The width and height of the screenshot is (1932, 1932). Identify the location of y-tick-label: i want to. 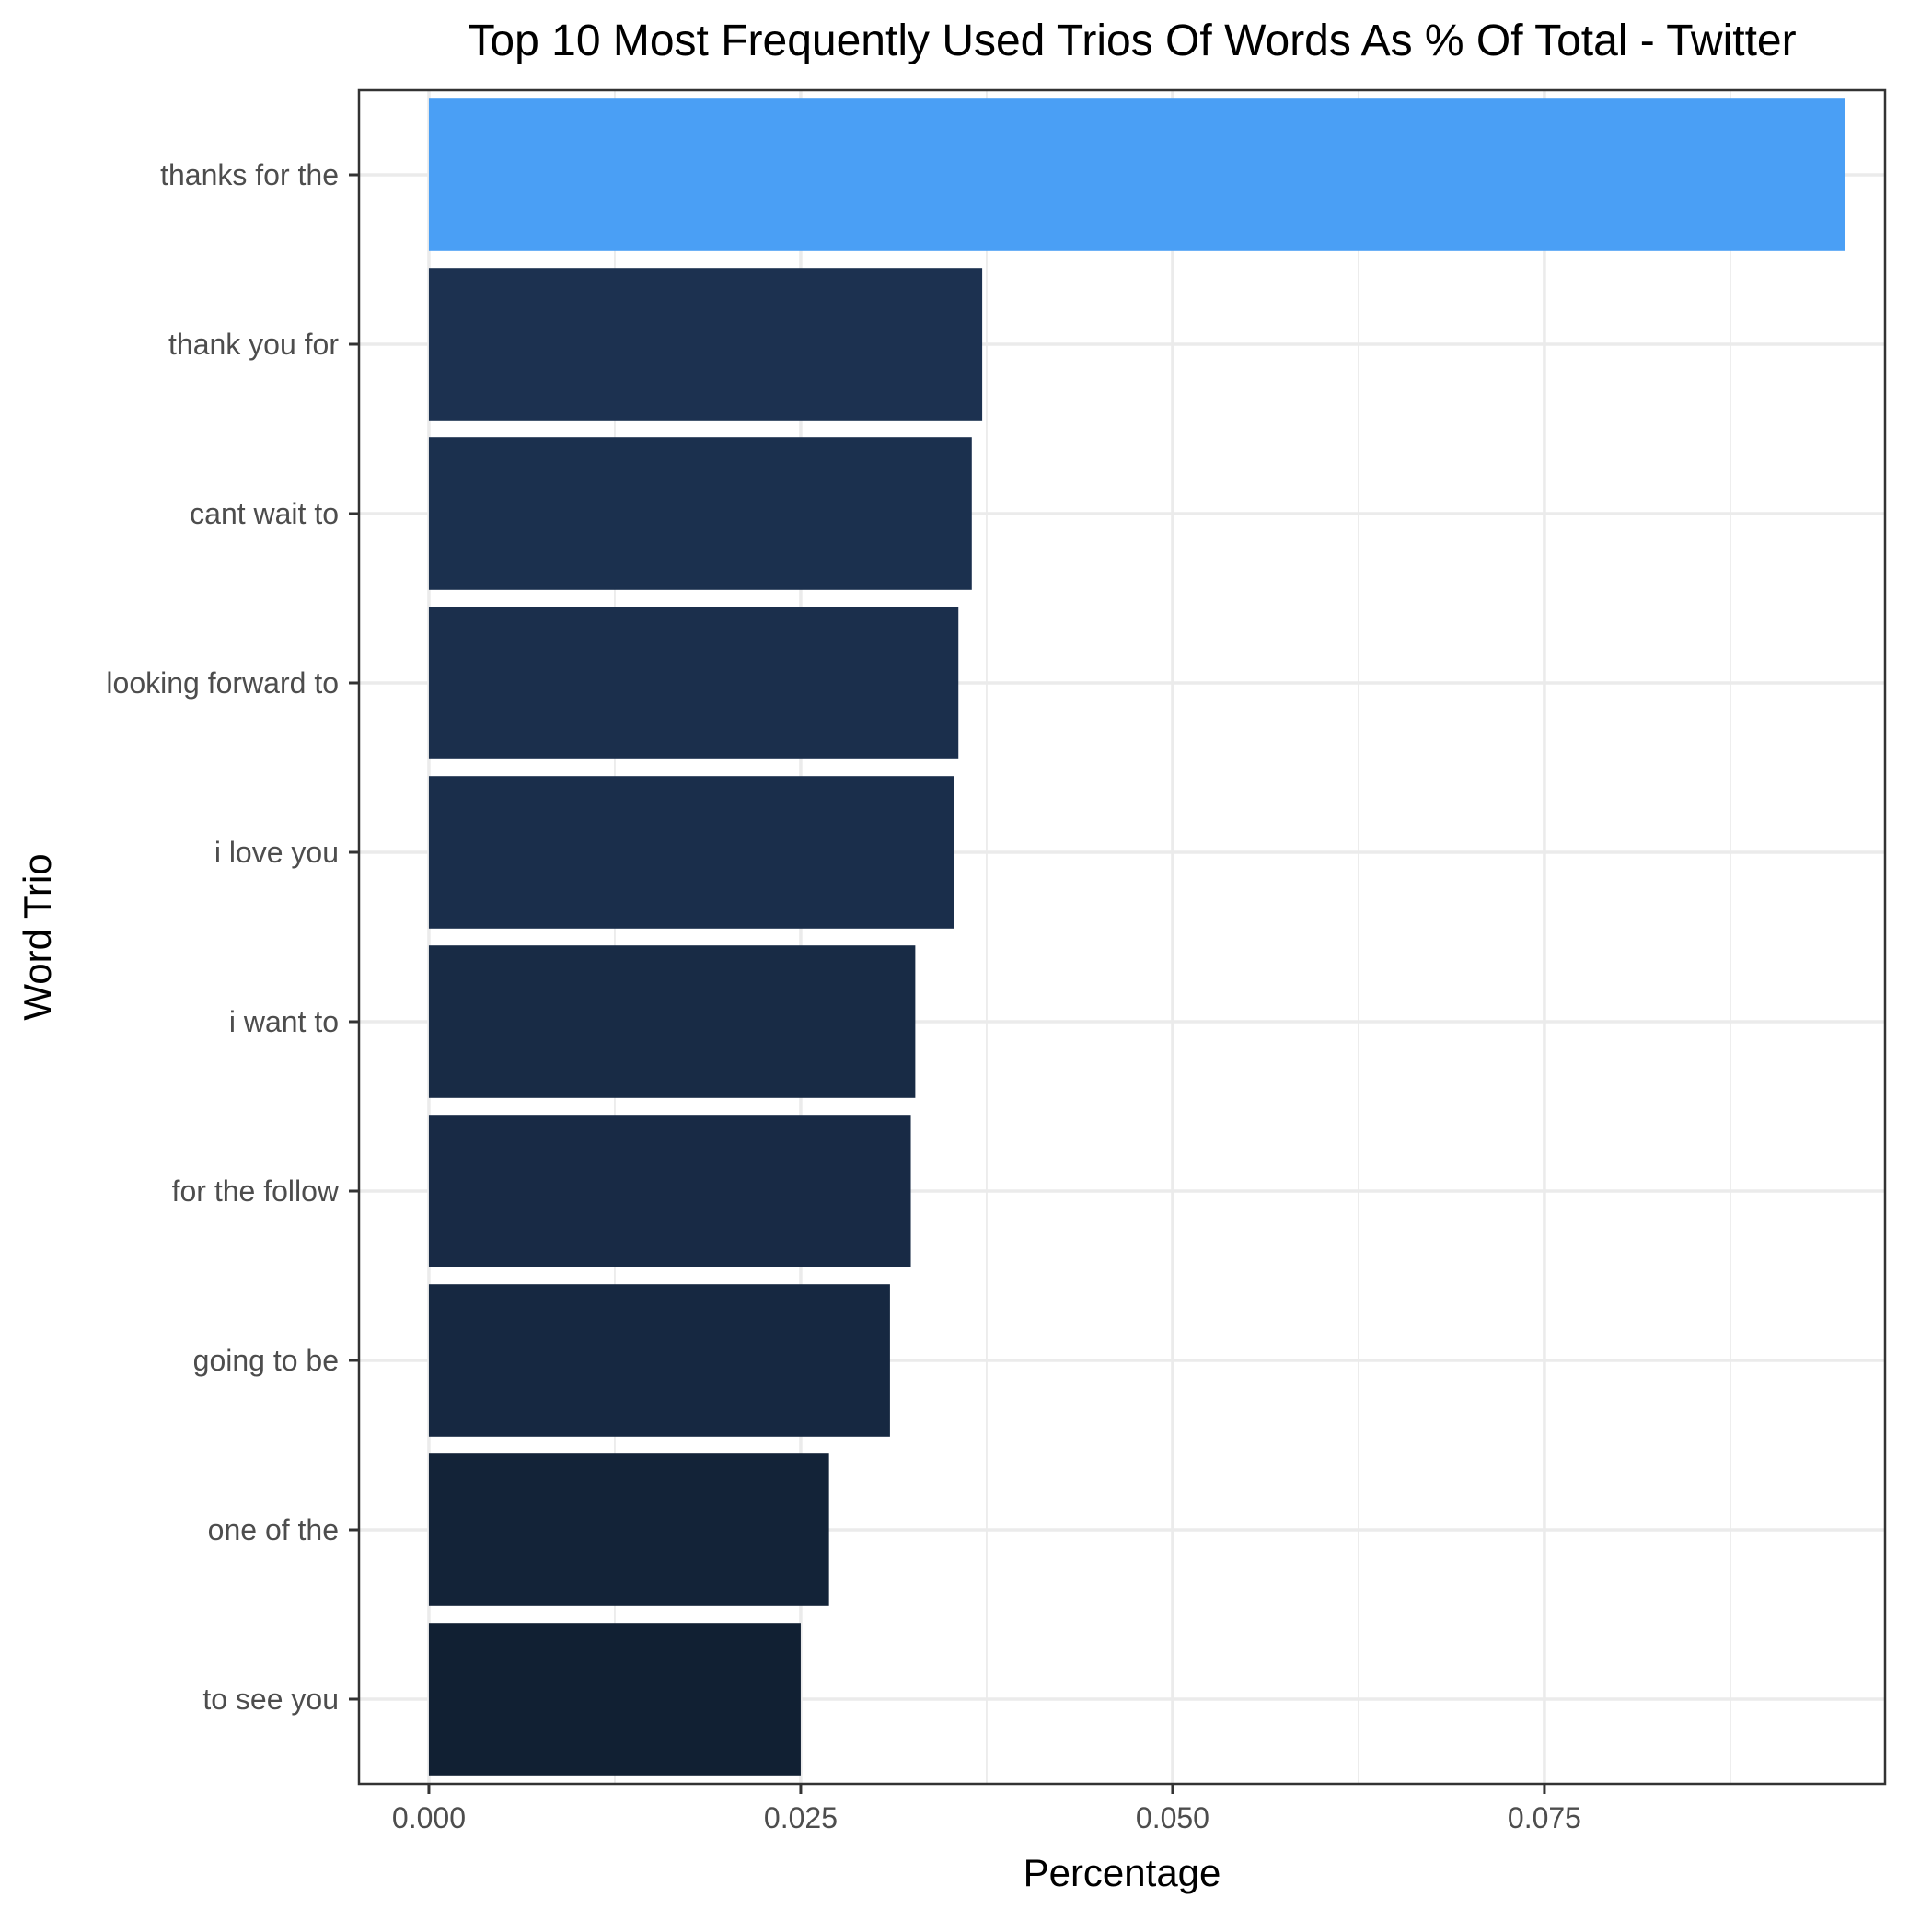
(284, 1022).